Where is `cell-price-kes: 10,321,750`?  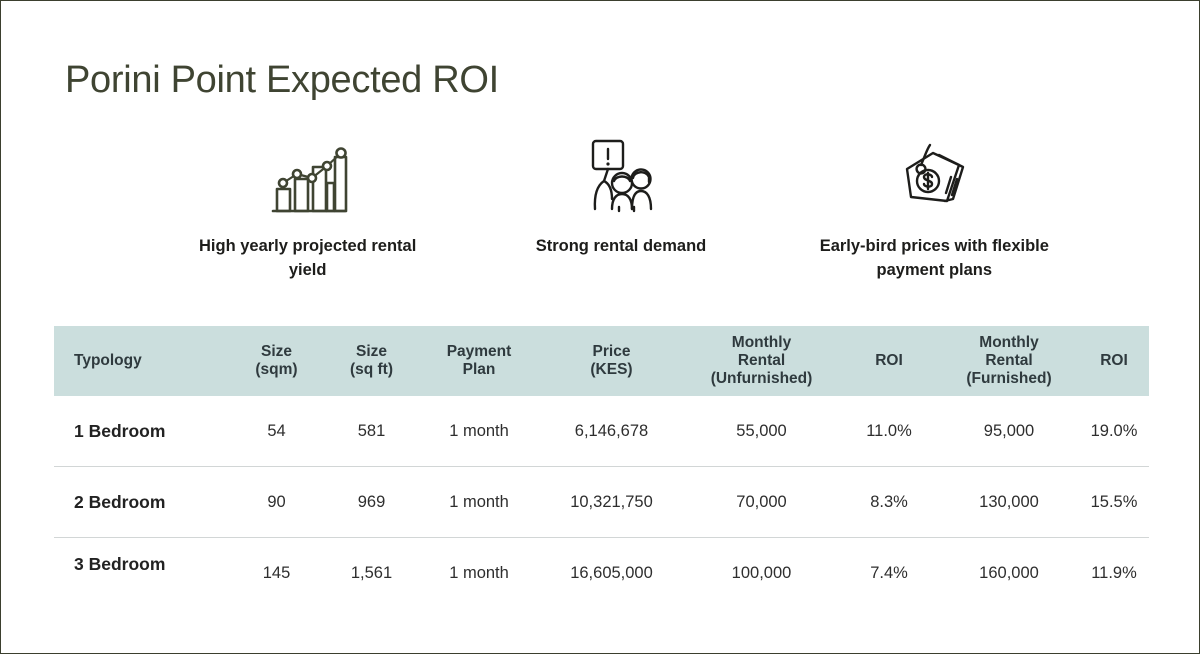 cell-price-kes: 10,321,750 is located at coordinates (611, 501).